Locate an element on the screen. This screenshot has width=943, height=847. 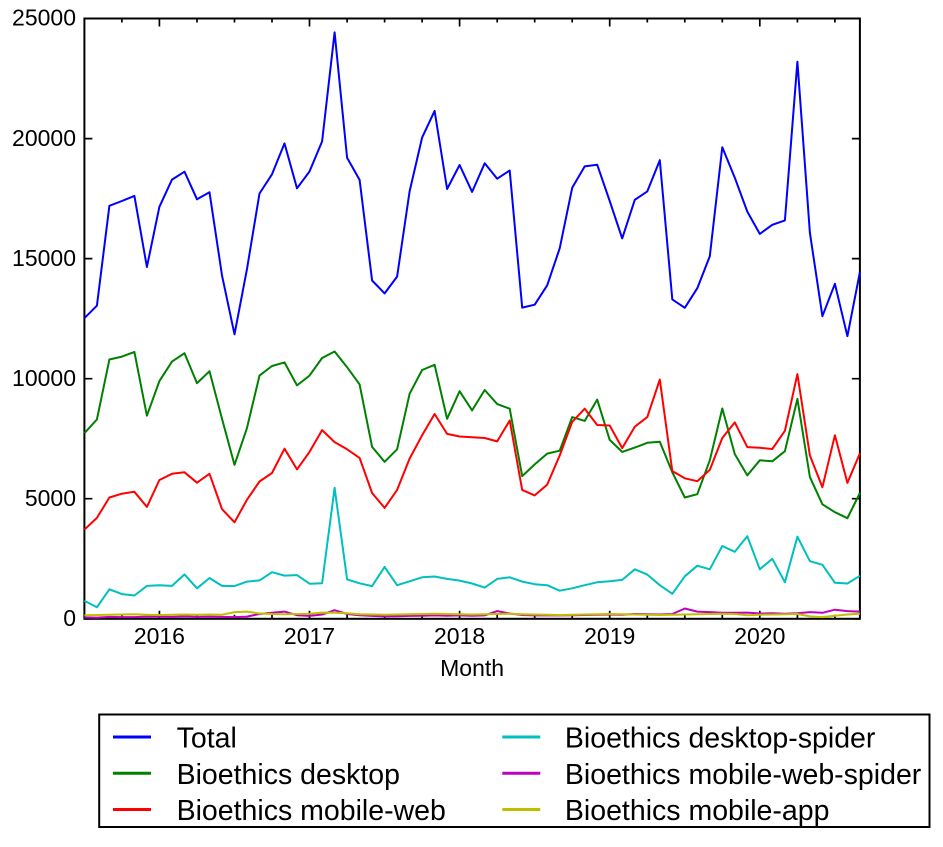
svg-text: 25000 is located at coordinates (44, 18).